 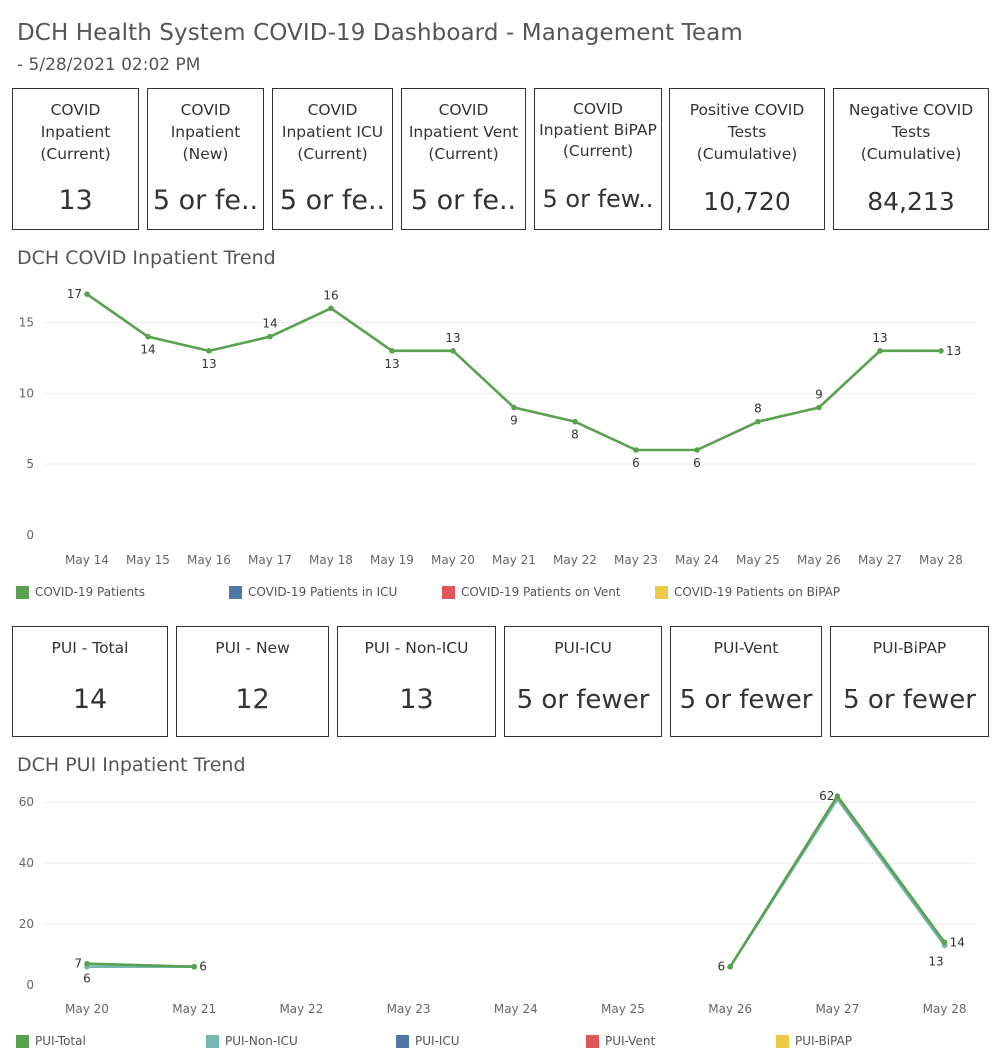 What do you see at coordinates (837, 881) in the screenshot?
I see `series-line` at bounding box center [837, 881].